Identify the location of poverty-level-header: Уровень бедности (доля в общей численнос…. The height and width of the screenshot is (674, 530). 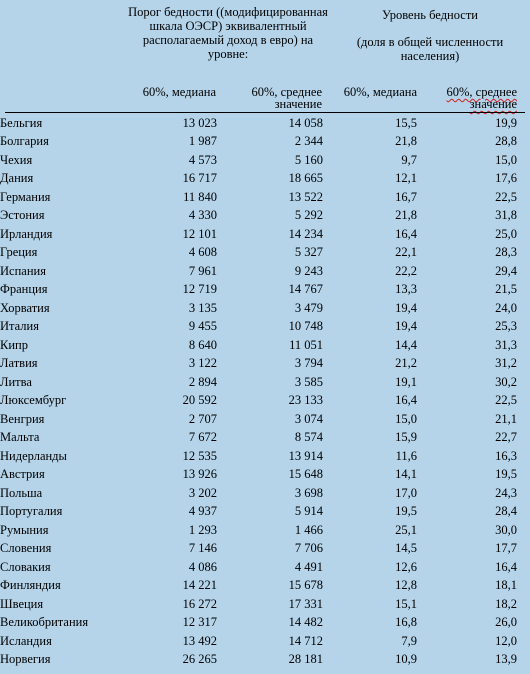
(430, 35).